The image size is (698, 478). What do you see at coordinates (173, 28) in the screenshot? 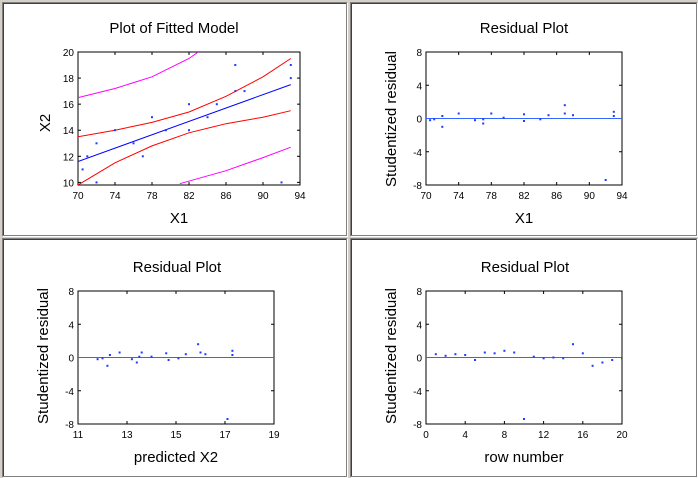
I see `chart-title: Plot of Fitted Model` at bounding box center [173, 28].